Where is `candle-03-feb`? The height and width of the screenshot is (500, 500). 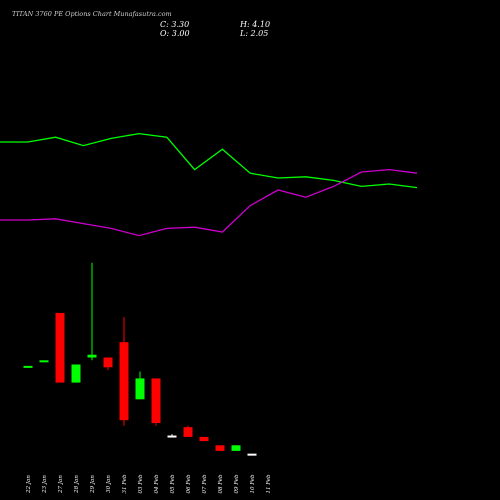 candle-03-feb is located at coordinates (140, 385).